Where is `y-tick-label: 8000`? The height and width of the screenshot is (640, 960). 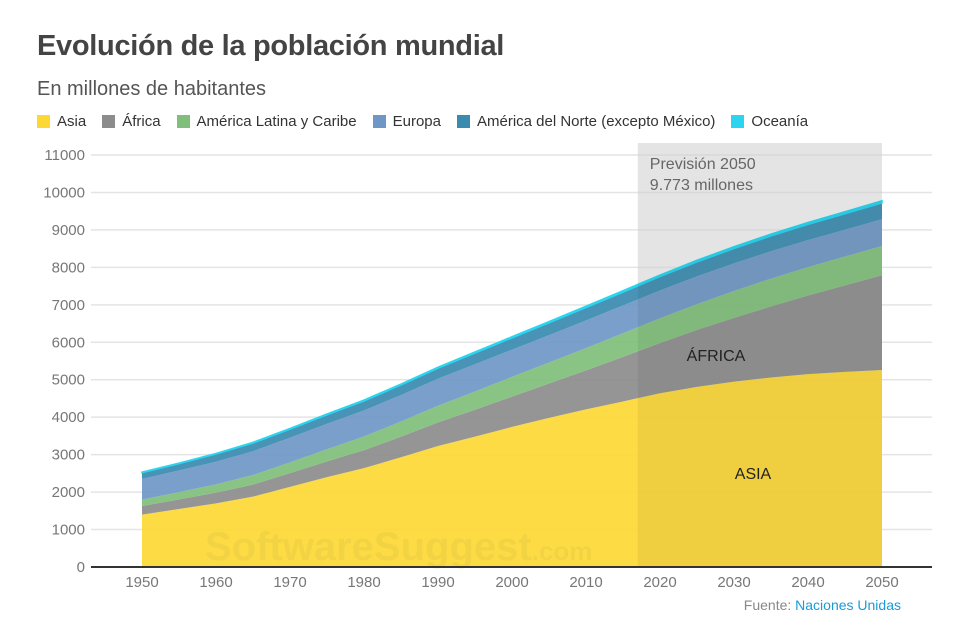 y-tick-label: 8000 is located at coordinates (68, 267).